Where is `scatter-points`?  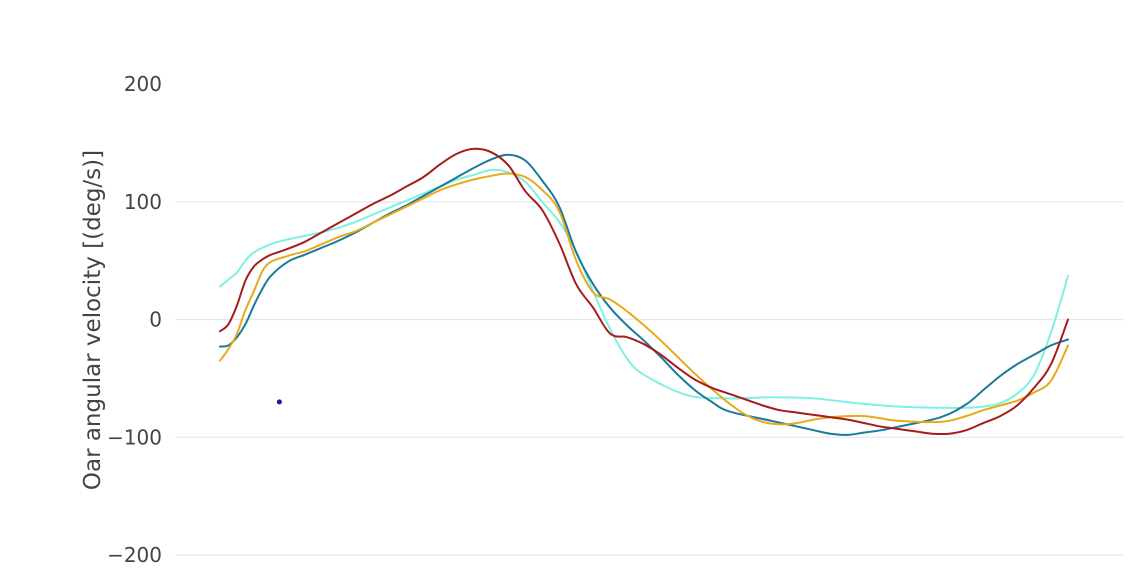
scatter-points is located at coordinates (279, 402).